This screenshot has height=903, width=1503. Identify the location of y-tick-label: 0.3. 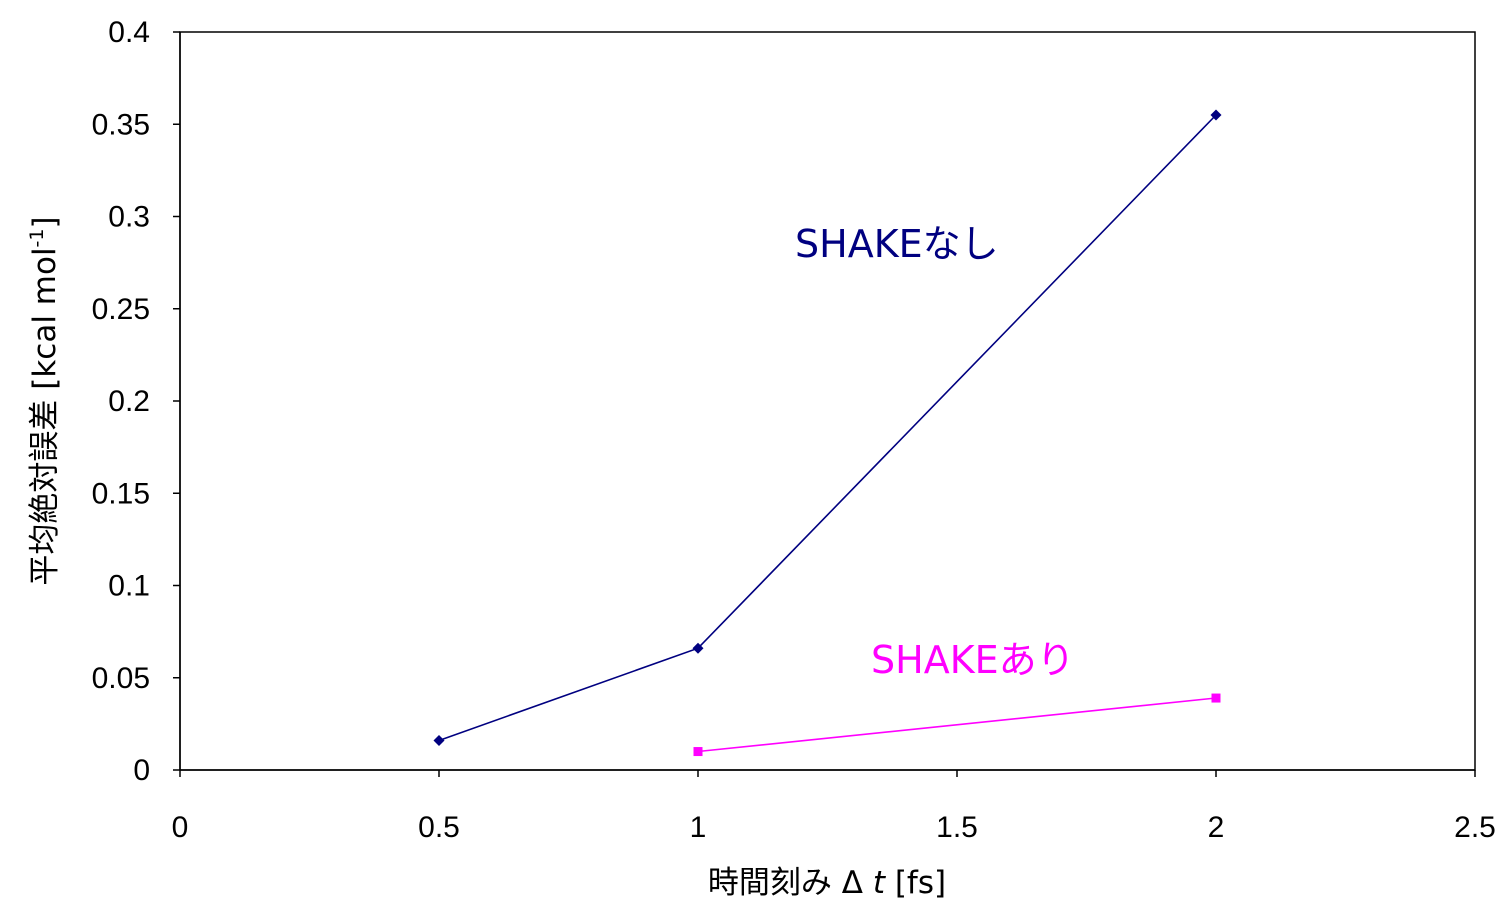
(129, 217).